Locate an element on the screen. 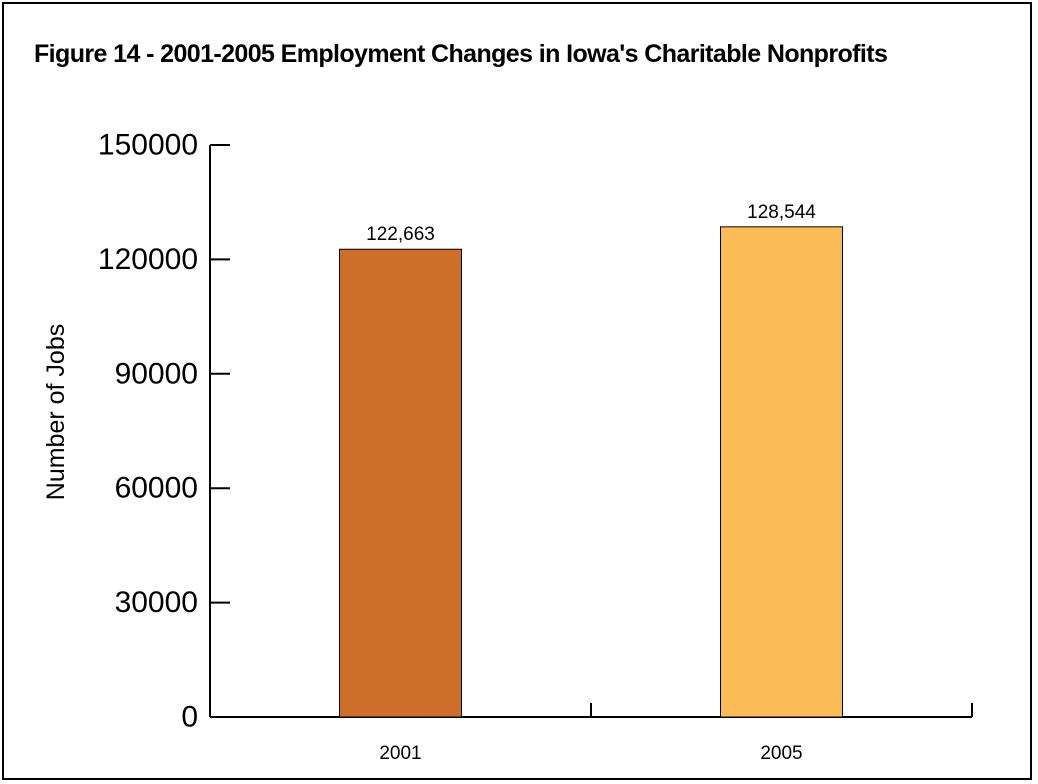 The width and height of the screenshot is (1038, 784). data-labels: 122,663 128,544 is located at coordinates (591, 223).